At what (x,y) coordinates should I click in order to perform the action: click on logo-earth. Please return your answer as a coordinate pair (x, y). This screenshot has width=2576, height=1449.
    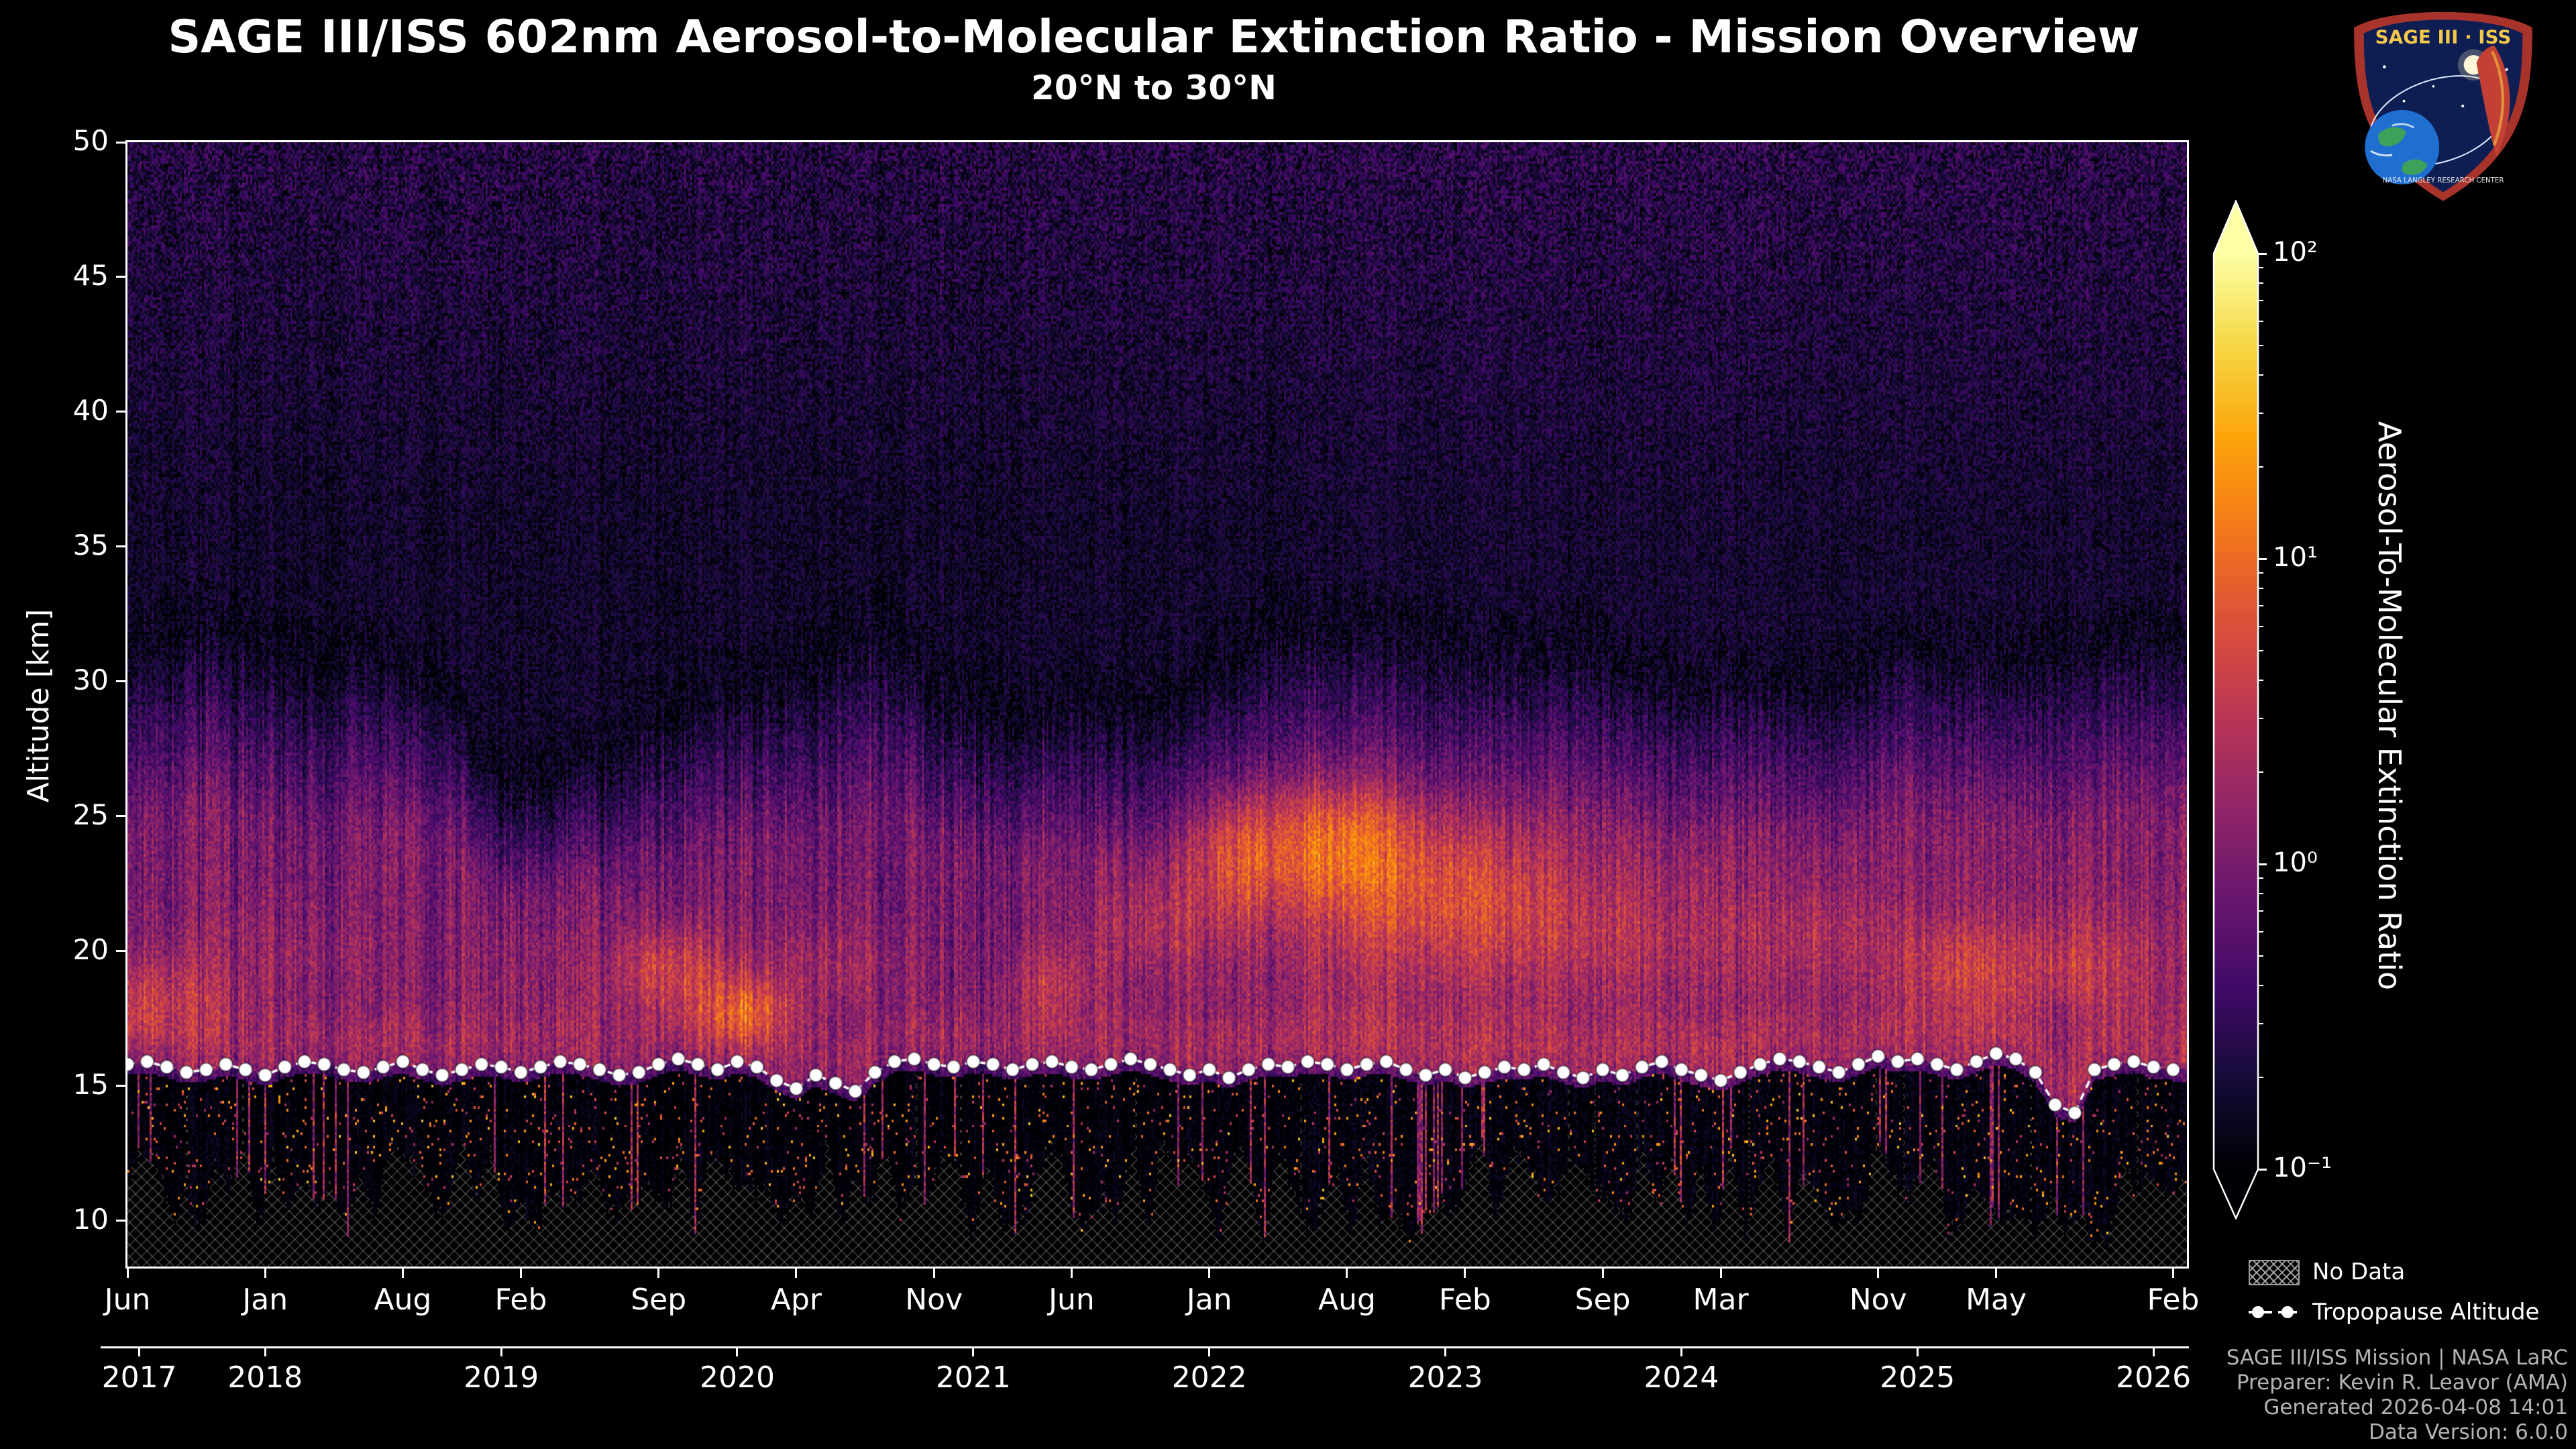
    Looking at the image, I should click on (2402, 146).